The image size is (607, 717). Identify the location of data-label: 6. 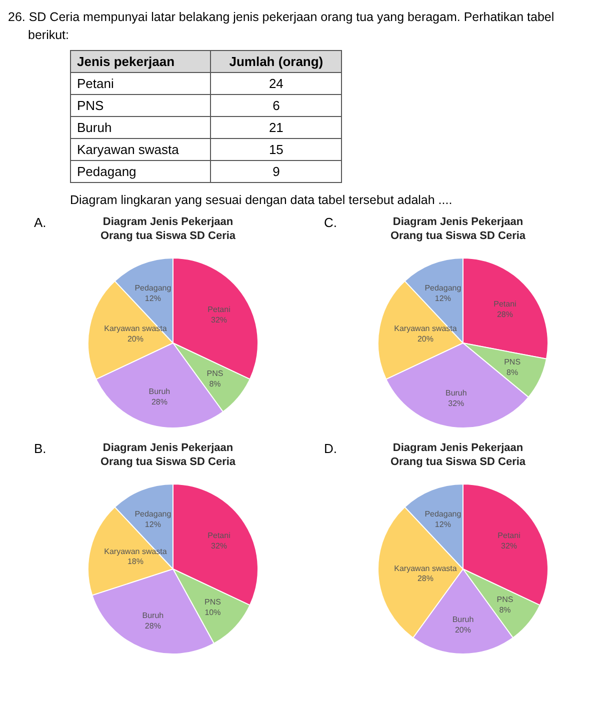
(276, 105).